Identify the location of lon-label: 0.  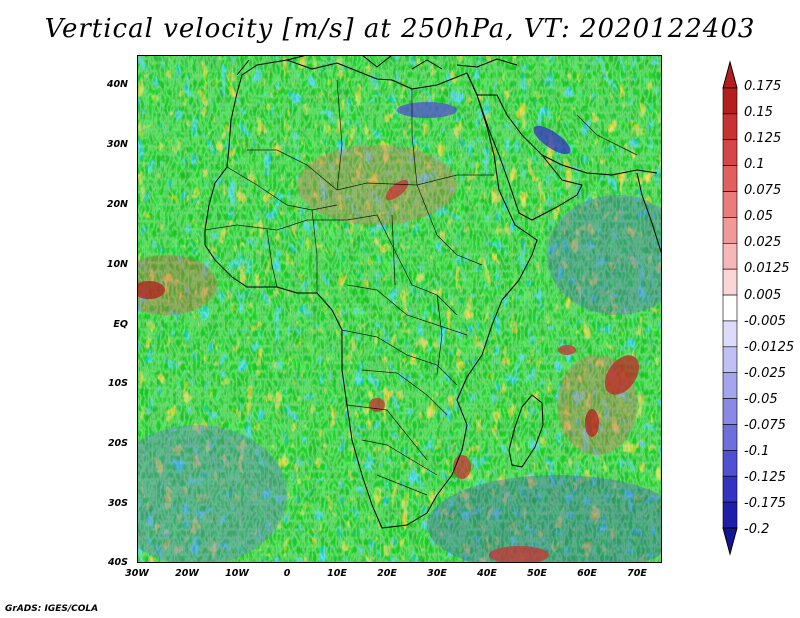
(287, 573).